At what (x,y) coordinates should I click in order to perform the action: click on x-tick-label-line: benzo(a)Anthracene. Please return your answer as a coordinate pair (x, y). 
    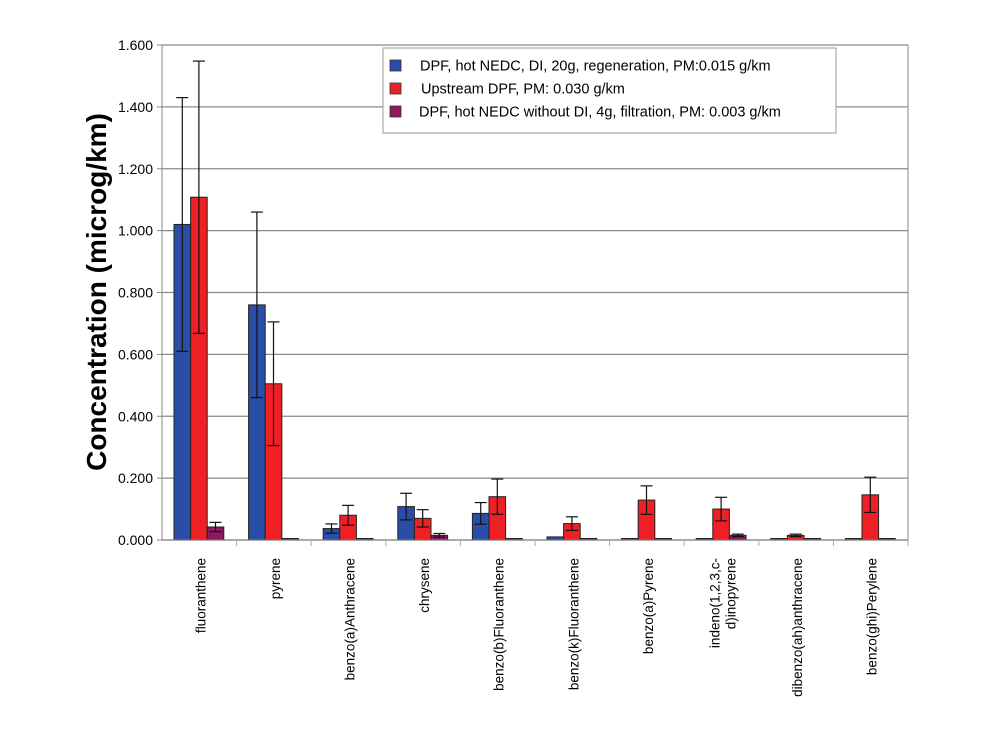
    Looking at the image, I should click on (350, 619).